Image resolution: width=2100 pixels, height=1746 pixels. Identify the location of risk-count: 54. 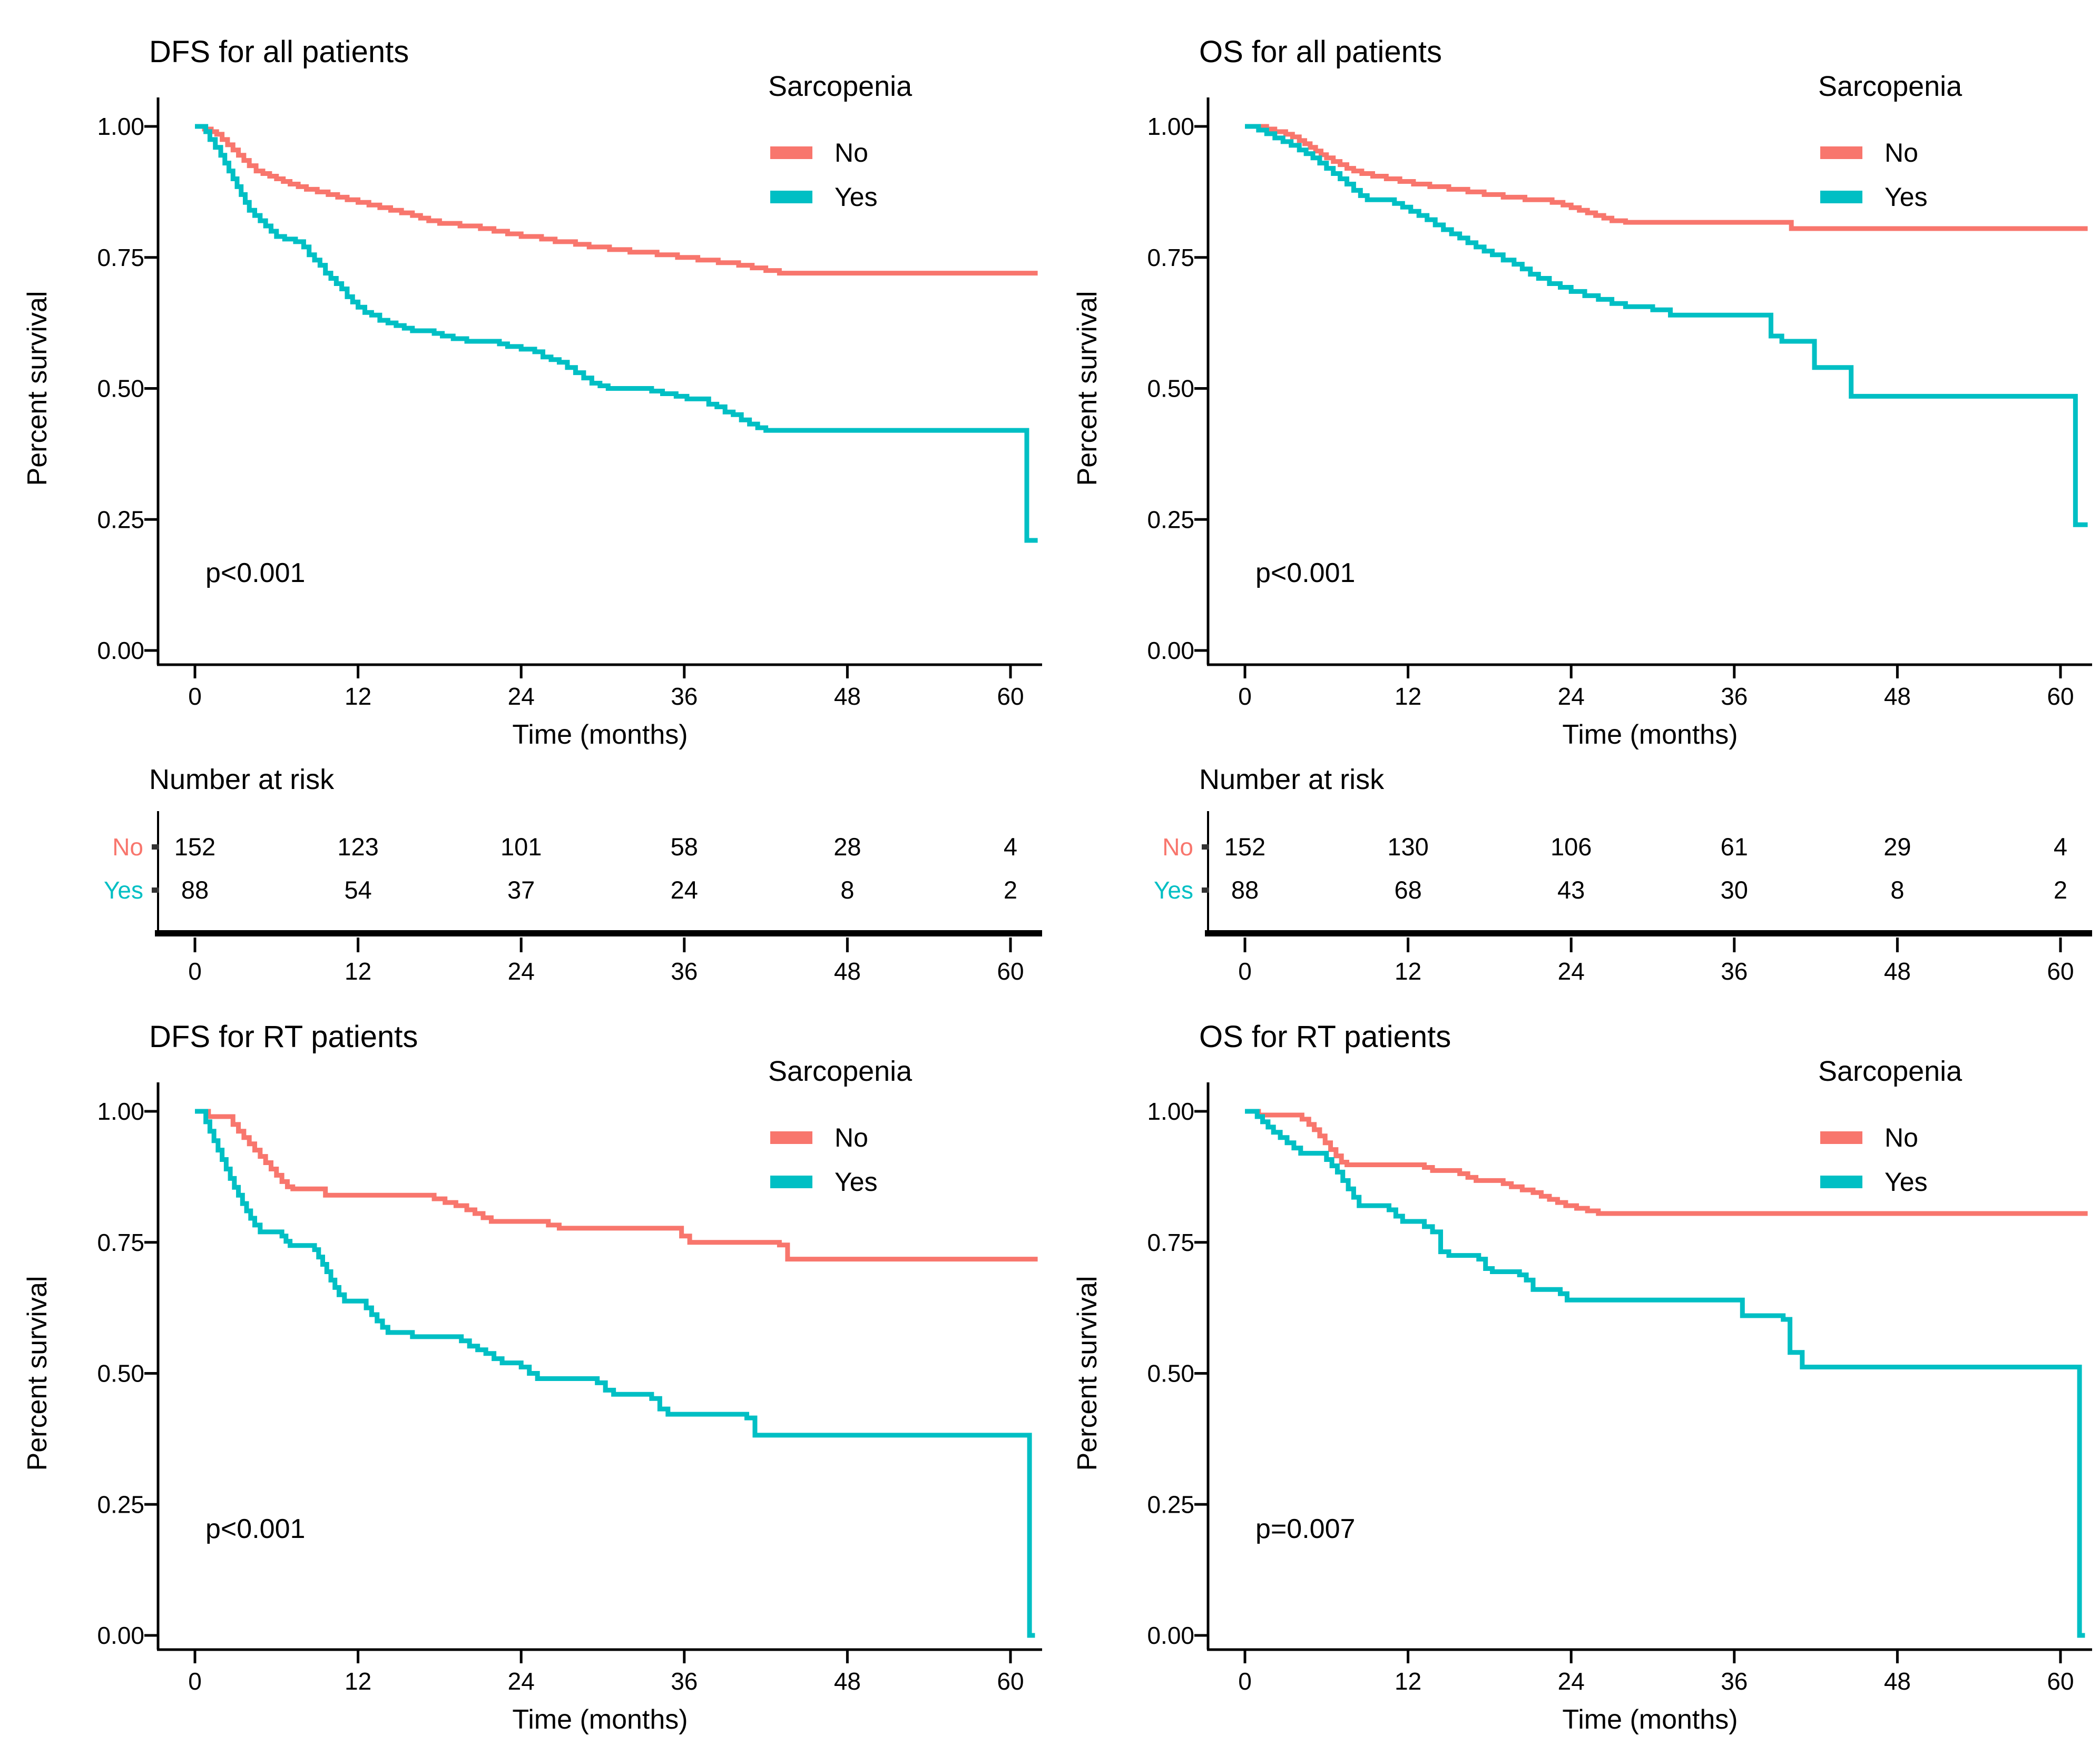
(357, 890).